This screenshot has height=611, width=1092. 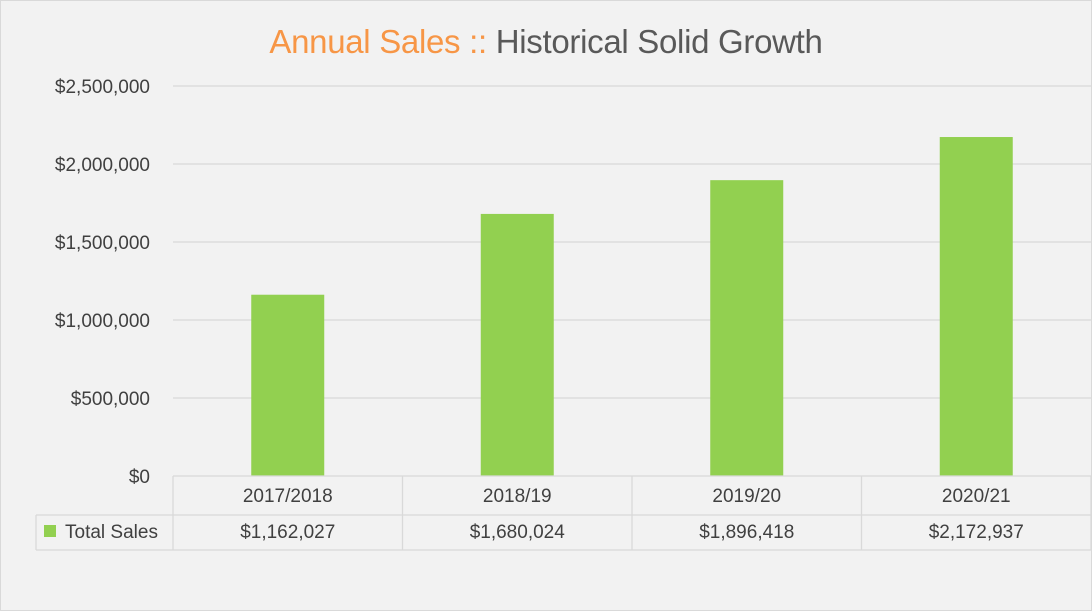 I want to click on chart-title: Annual Sales :: Historical Solid Growth, so click(x=546, y=42).